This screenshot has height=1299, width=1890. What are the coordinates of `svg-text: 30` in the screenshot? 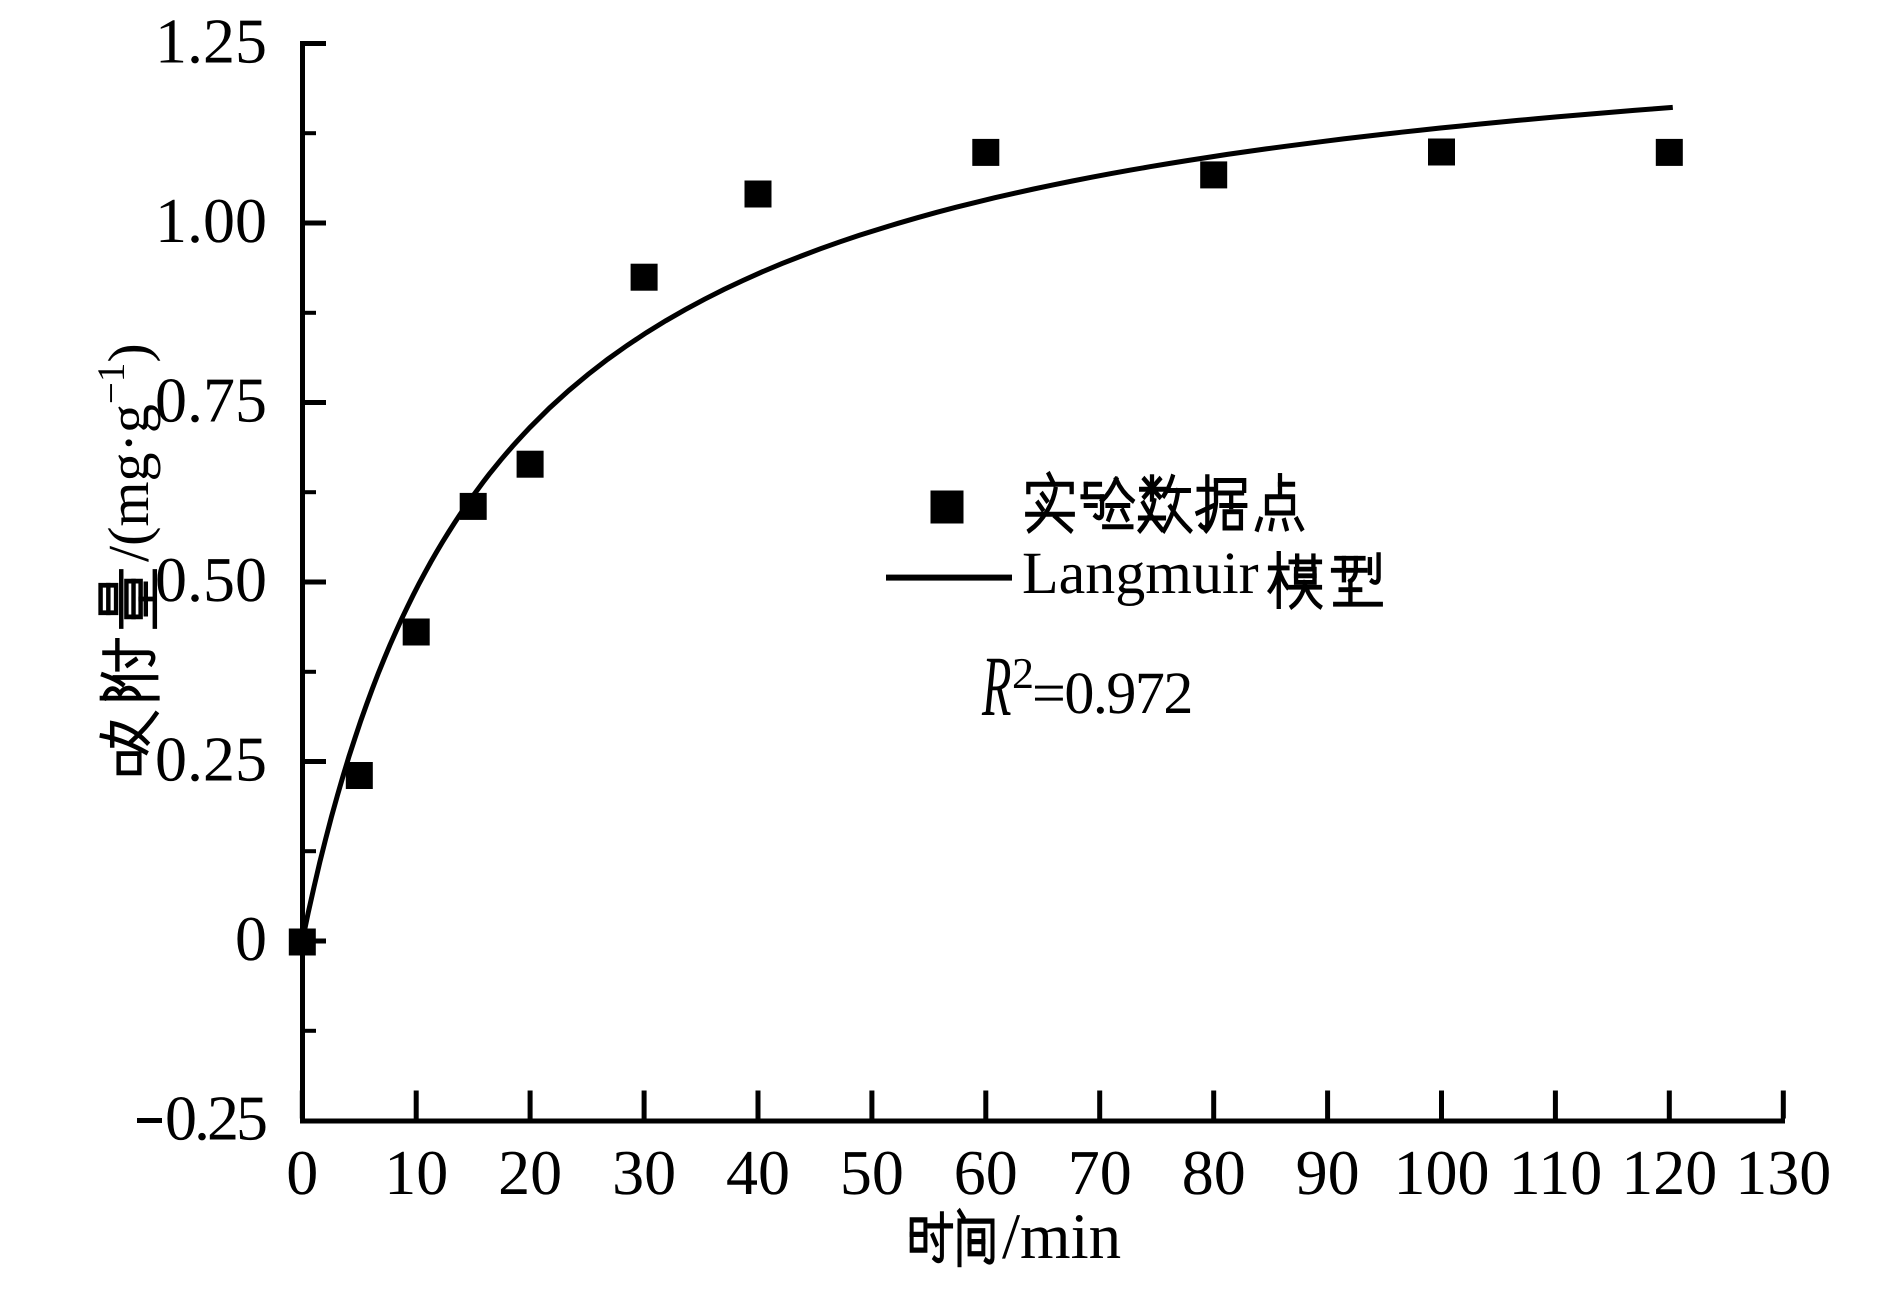 It's located at (644, 1172).